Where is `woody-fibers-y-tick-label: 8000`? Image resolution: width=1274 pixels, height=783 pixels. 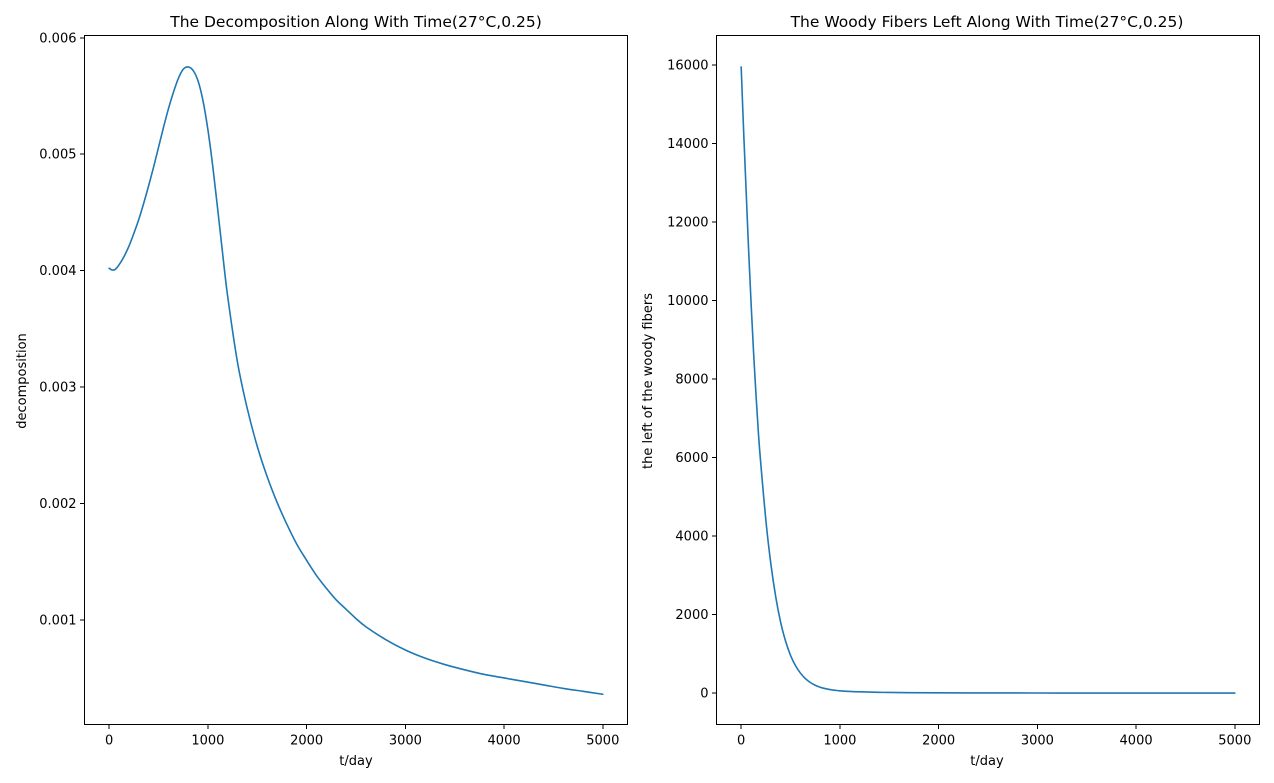 woody-fibers-y-tick-label: 8000 is located at coordinates (691, 380).